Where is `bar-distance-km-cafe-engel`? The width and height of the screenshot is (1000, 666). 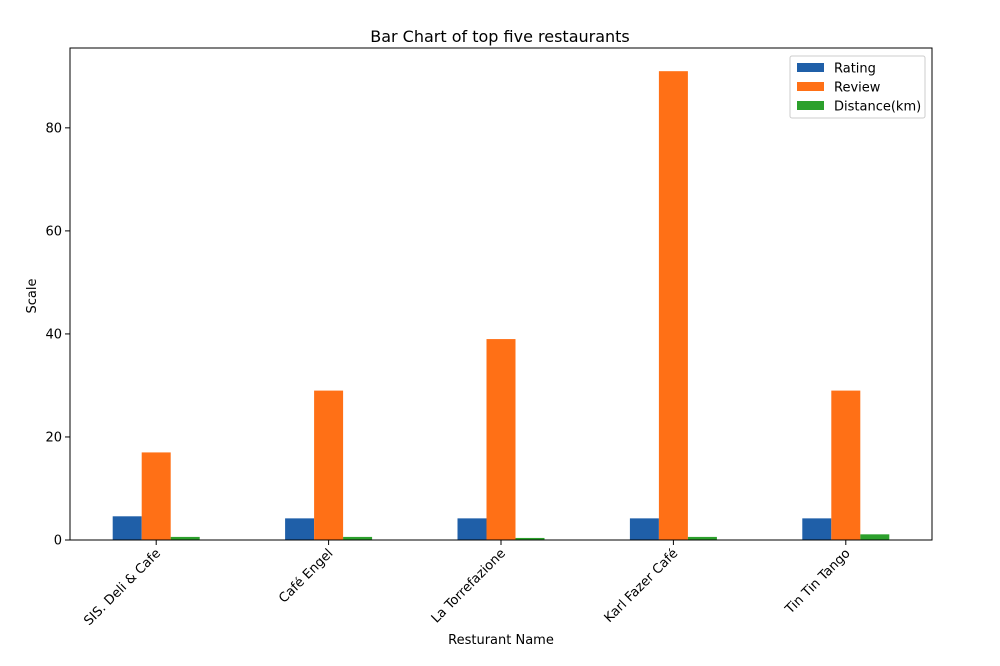 bar-distance-km-cafe-engel is located at coordinates (358, 538).